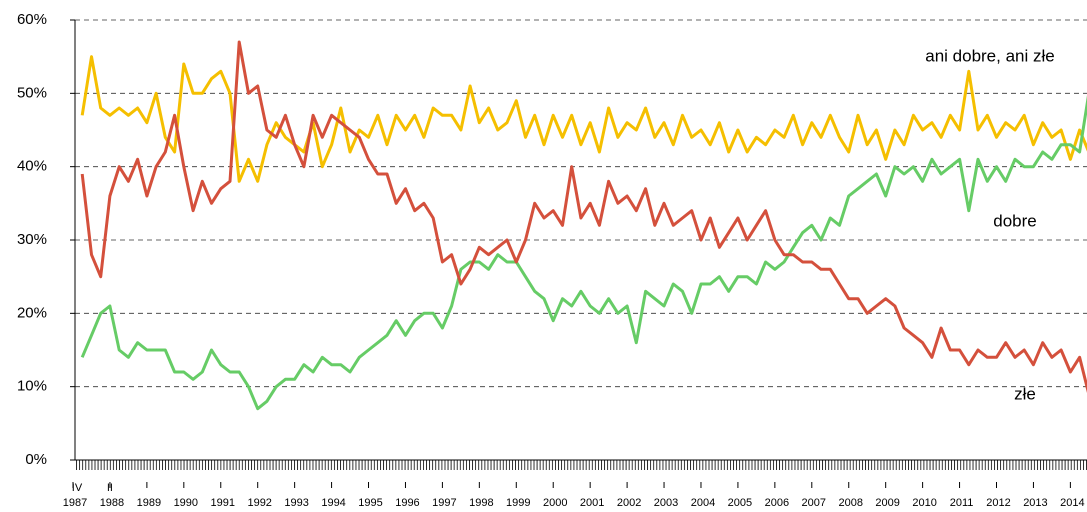  I want to click on x-tick-label: 2010, so click(924, 503).